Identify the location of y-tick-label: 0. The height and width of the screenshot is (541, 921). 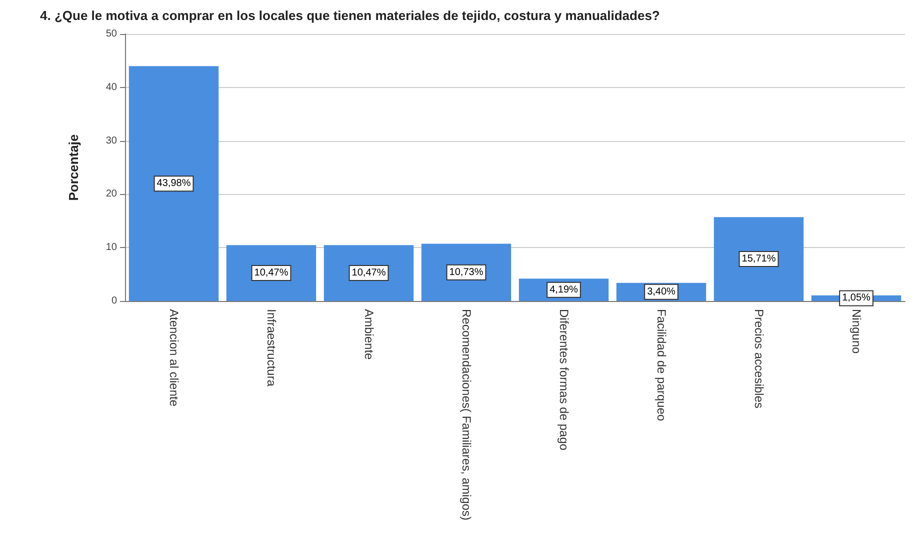
(114, 301).